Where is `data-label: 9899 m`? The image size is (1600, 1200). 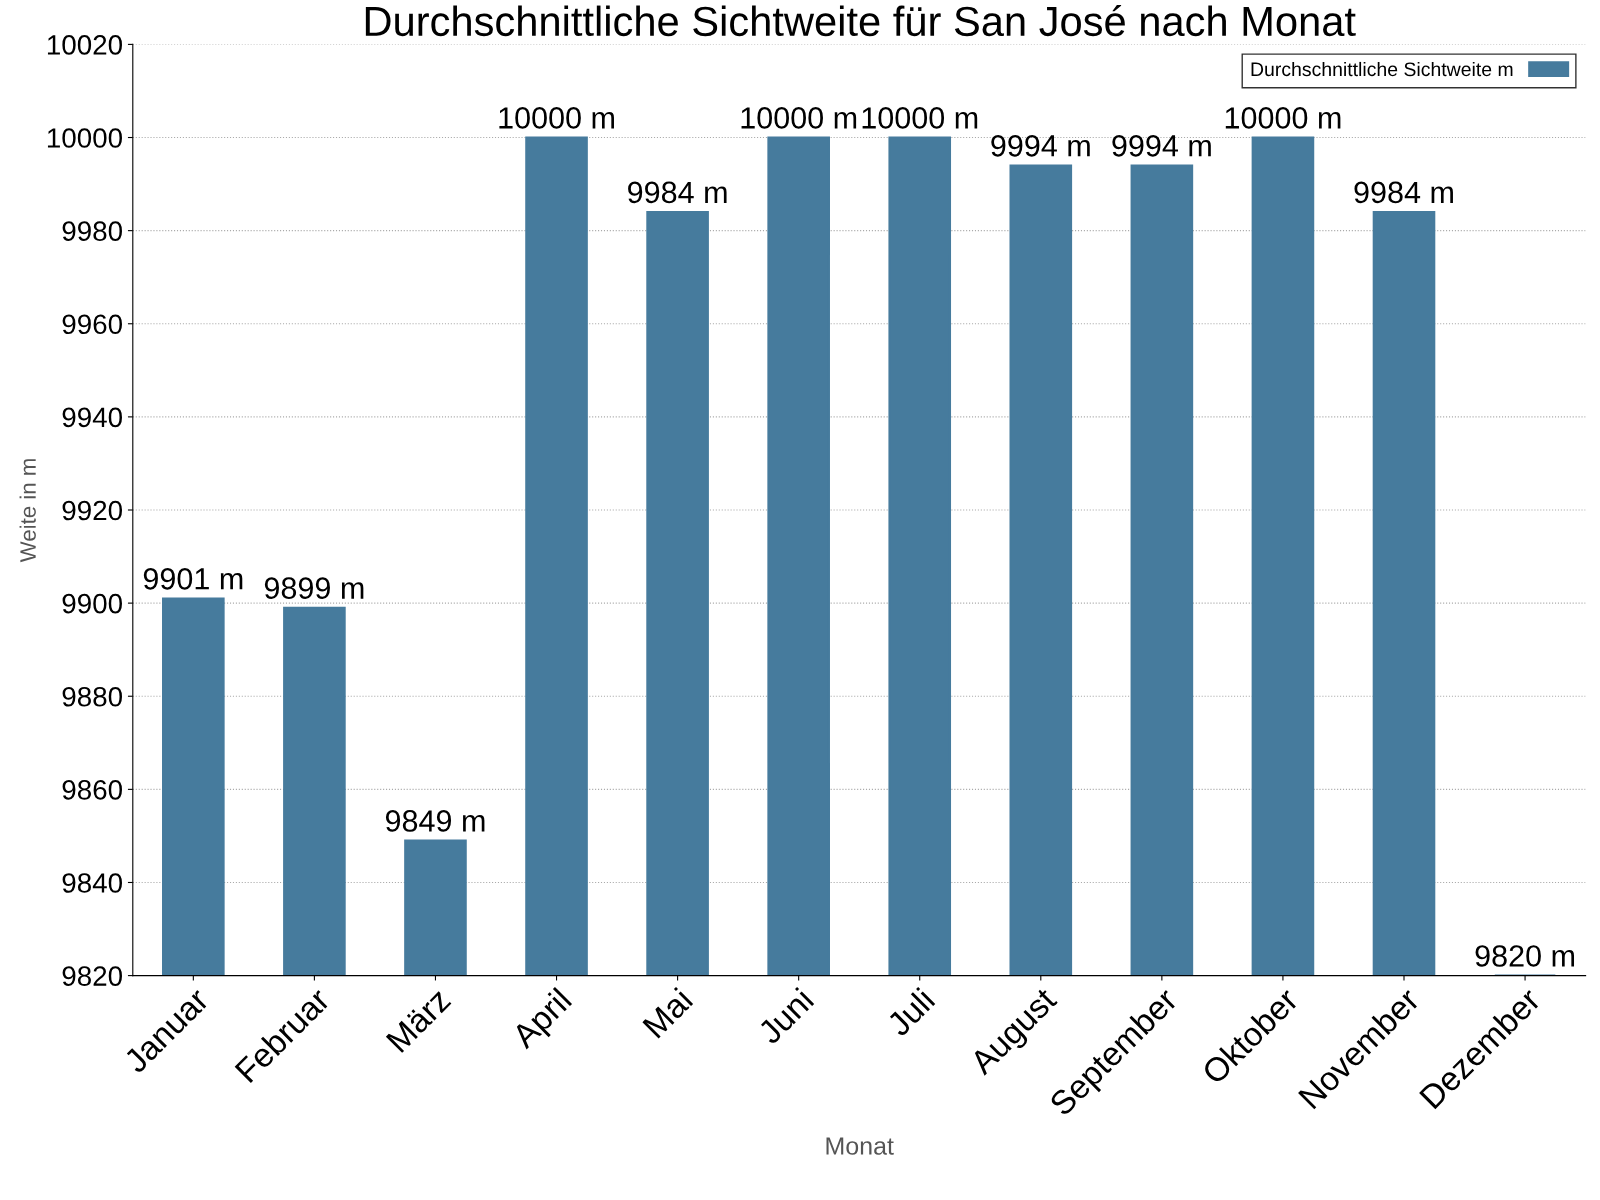 data-label: 9899 m is located at coordinates (314, 588).